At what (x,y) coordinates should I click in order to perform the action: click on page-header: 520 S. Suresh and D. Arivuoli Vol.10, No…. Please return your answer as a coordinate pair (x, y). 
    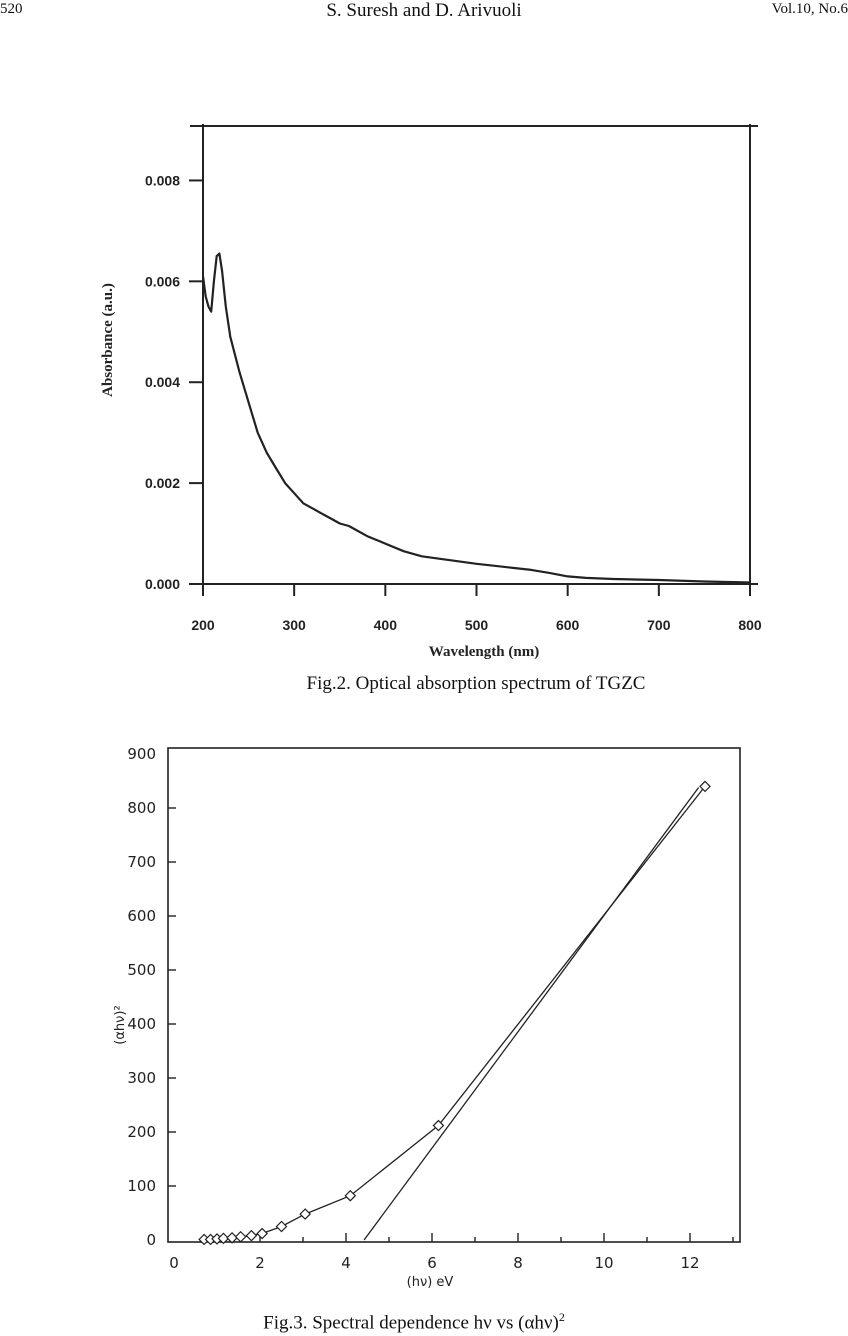
    Looking at the image, I should click on (424, 13).